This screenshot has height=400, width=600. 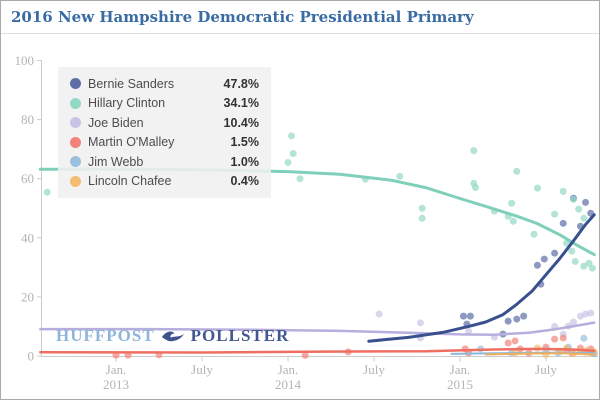 What do you see at coordinates (460, 384) in the screenshot?
I see `svg-text: 2015` at bounding box center [460, 384].